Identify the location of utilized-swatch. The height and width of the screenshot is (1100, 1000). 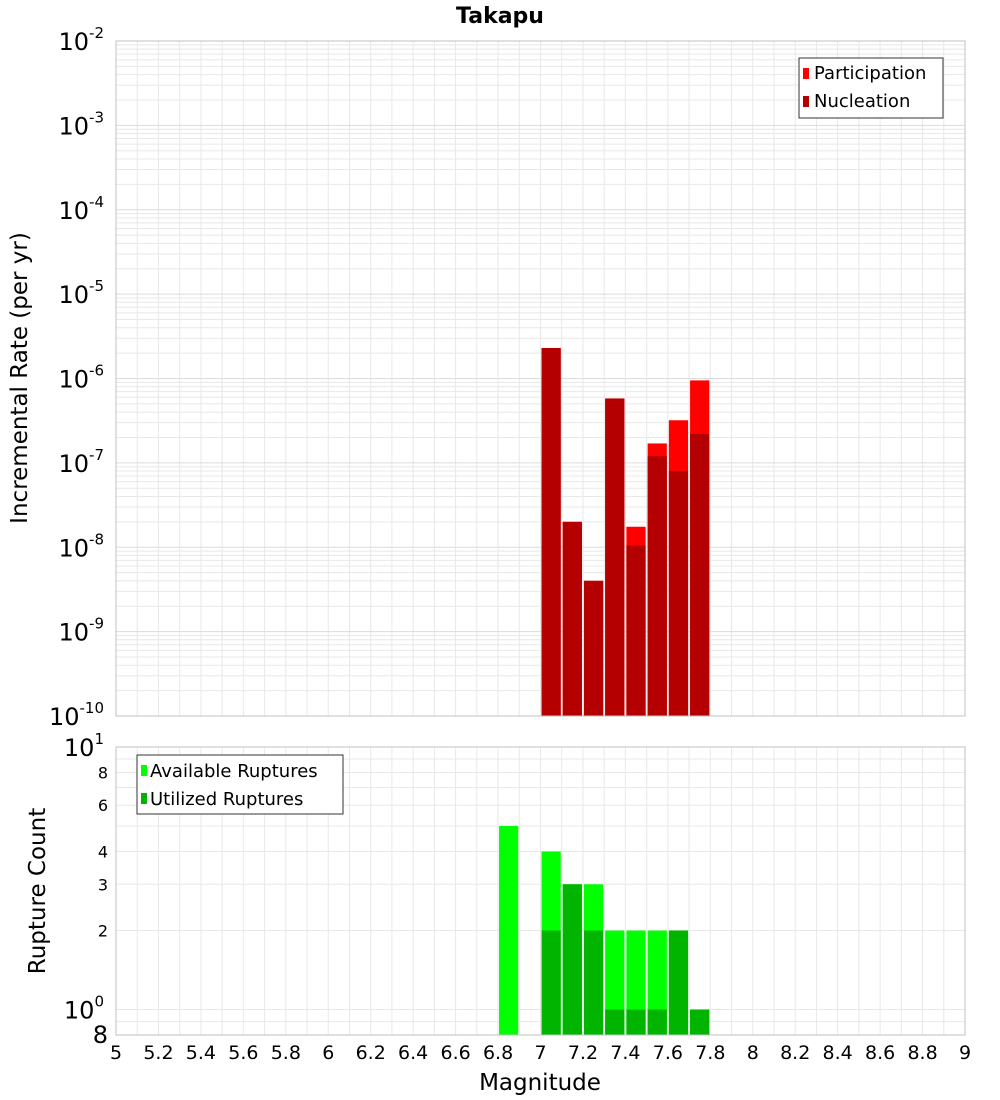
(144, 798).